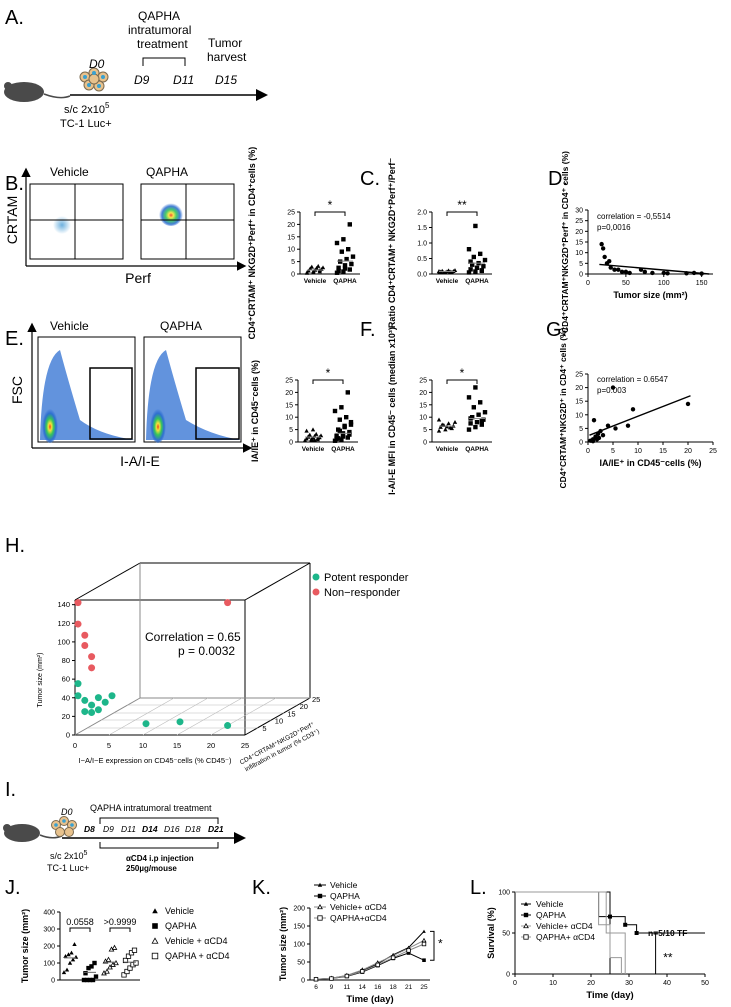  What do you see at coordinates (368, 330) in the screenshot?
I see `panel-letter: F.` at bounding box center [368, 330].